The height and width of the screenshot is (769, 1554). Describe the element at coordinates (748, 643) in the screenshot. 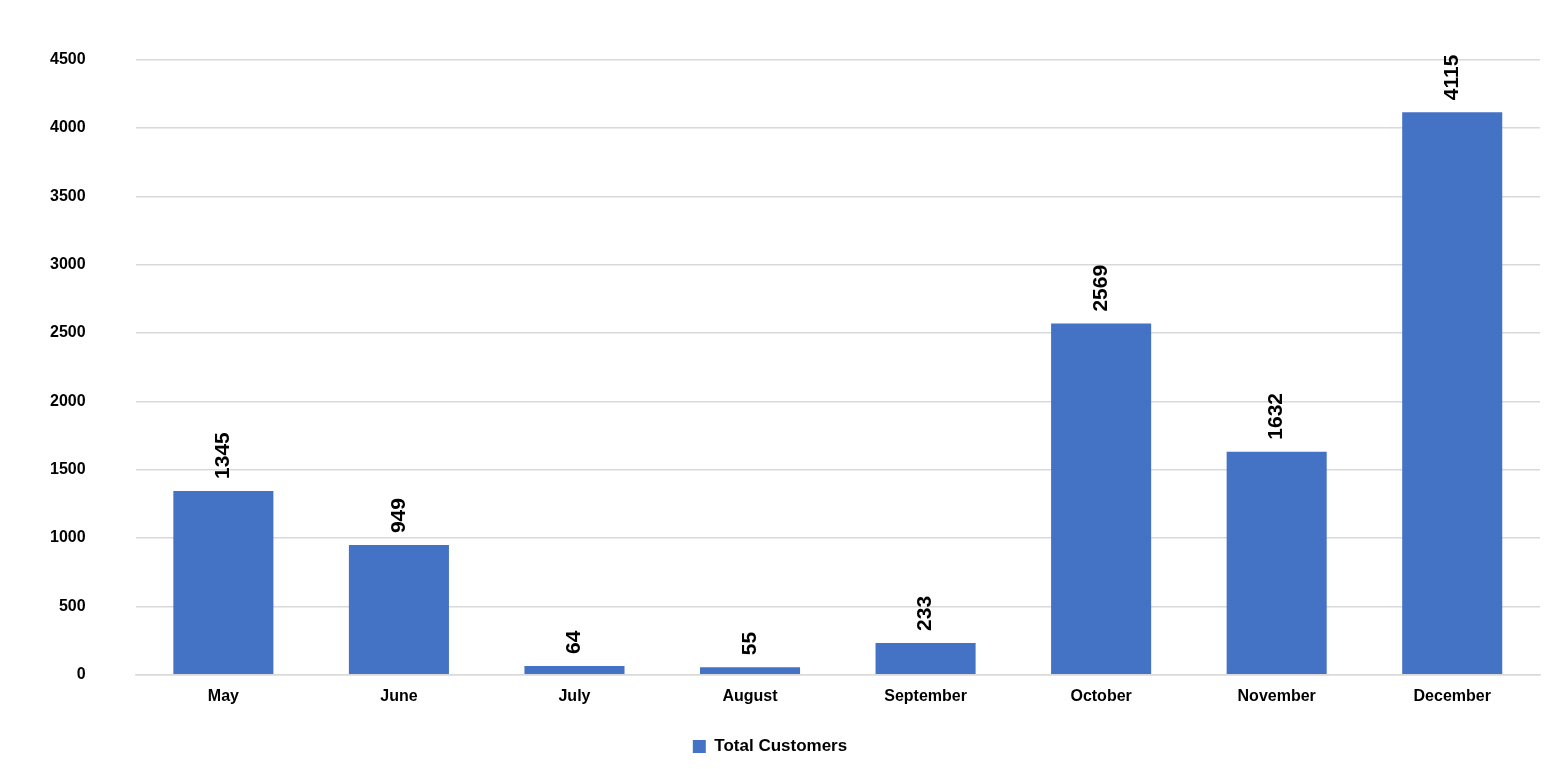

I see `data-label: 55` at that location.